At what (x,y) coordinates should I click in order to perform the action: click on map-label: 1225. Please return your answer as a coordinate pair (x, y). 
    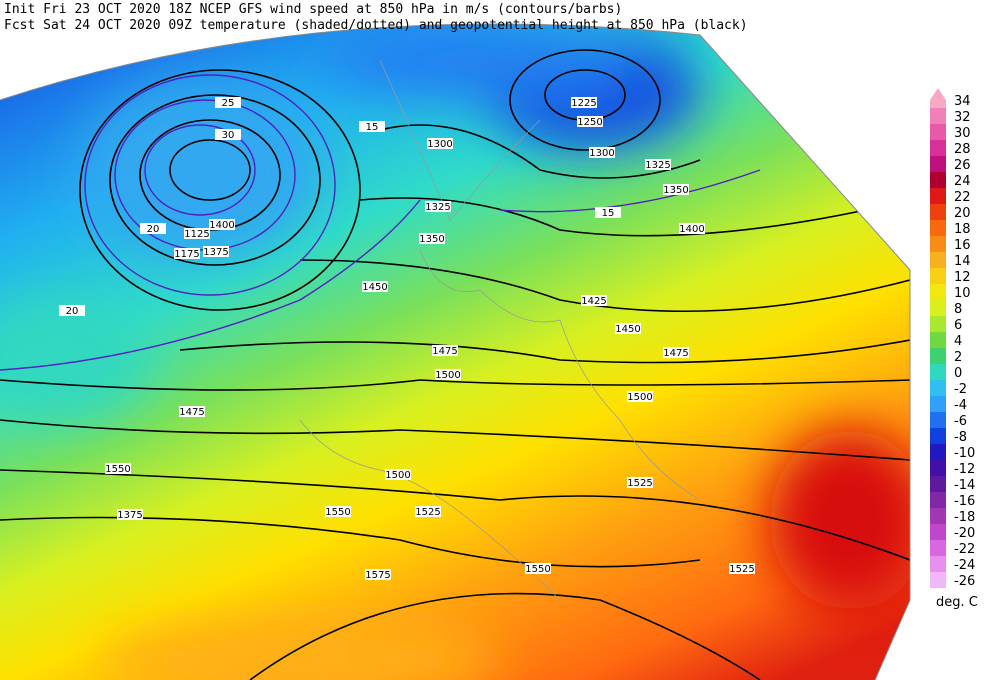
    Looking at the image, I should click on (583, 103).